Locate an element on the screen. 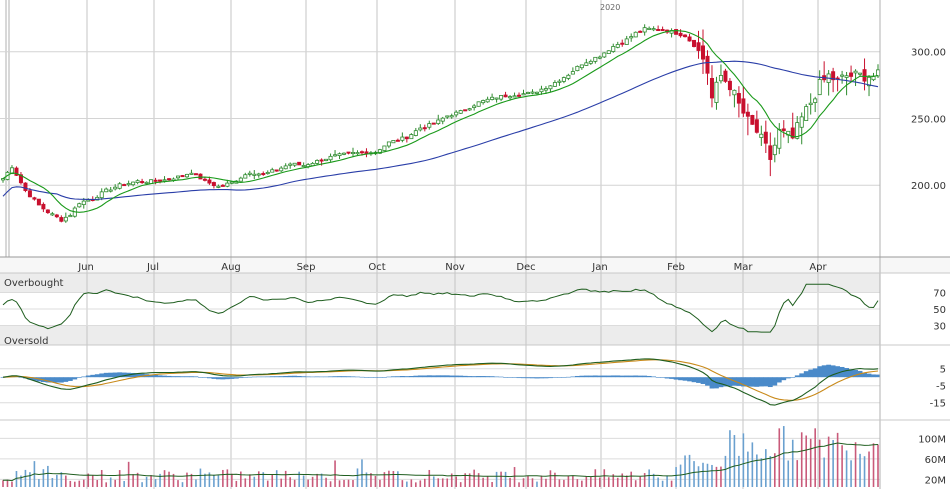 This screenshot has height=489, width=950. overbought-band is located at coordinates (440, 283).